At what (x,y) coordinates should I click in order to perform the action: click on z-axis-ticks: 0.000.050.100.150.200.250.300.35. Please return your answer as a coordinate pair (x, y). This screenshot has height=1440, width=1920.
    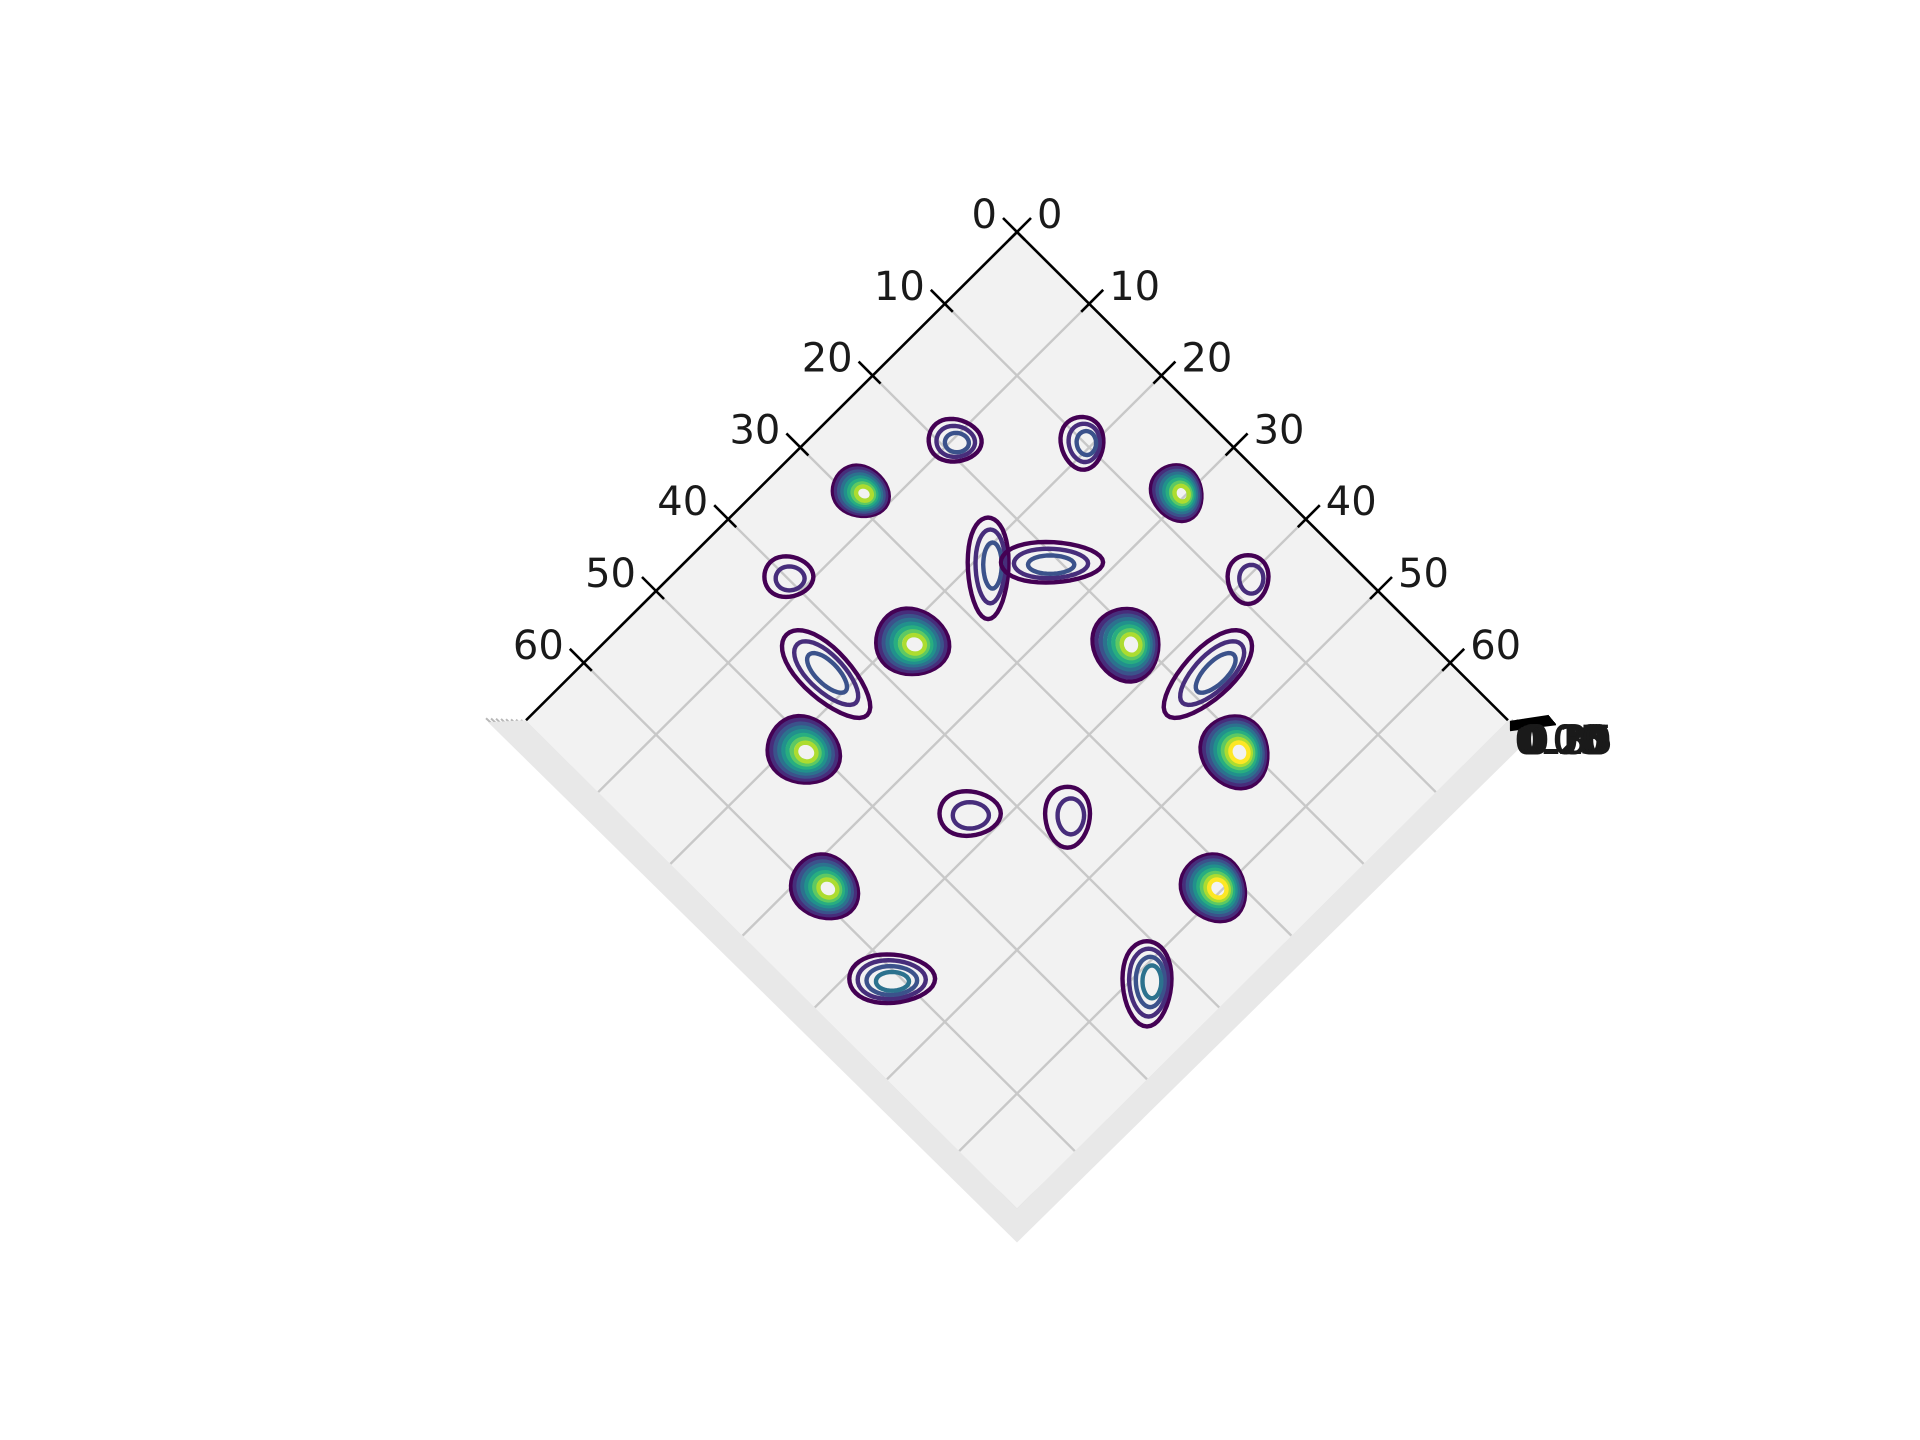
    Looking at the image, I should click on (1562, 740).